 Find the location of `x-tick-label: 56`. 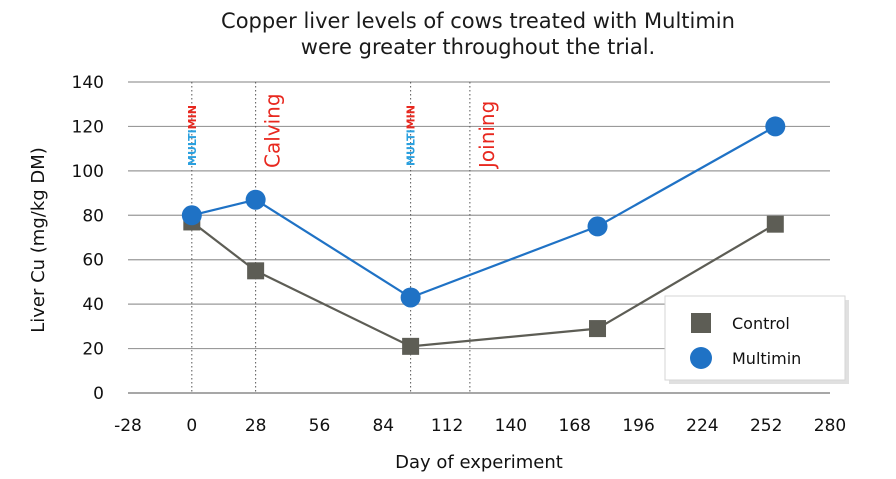

x-tick-label: 56 is located at coordinates (320, 426).